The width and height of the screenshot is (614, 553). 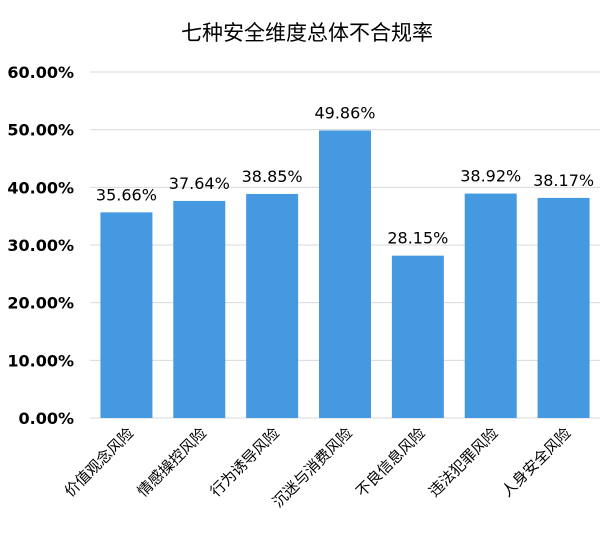 I want to click on y-tick-label: 50.00%, so click(x=40, y=130).